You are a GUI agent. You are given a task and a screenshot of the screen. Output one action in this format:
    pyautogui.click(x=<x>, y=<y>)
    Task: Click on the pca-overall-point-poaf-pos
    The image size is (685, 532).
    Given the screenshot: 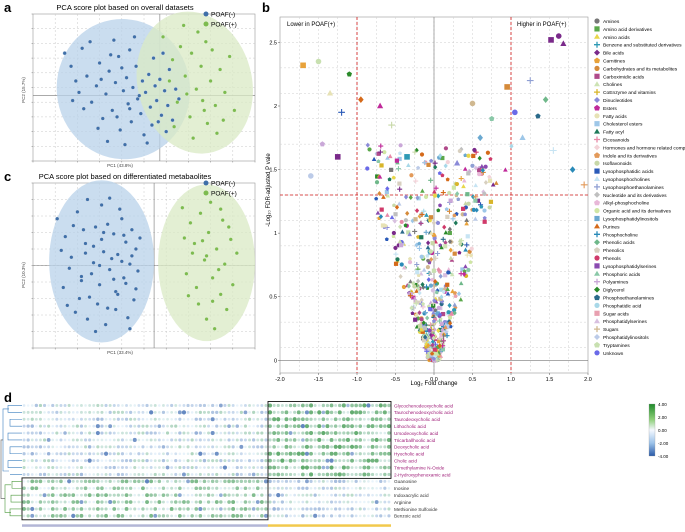 What is the action you would take?
    pyautogui.click(x=196, y=89)
    